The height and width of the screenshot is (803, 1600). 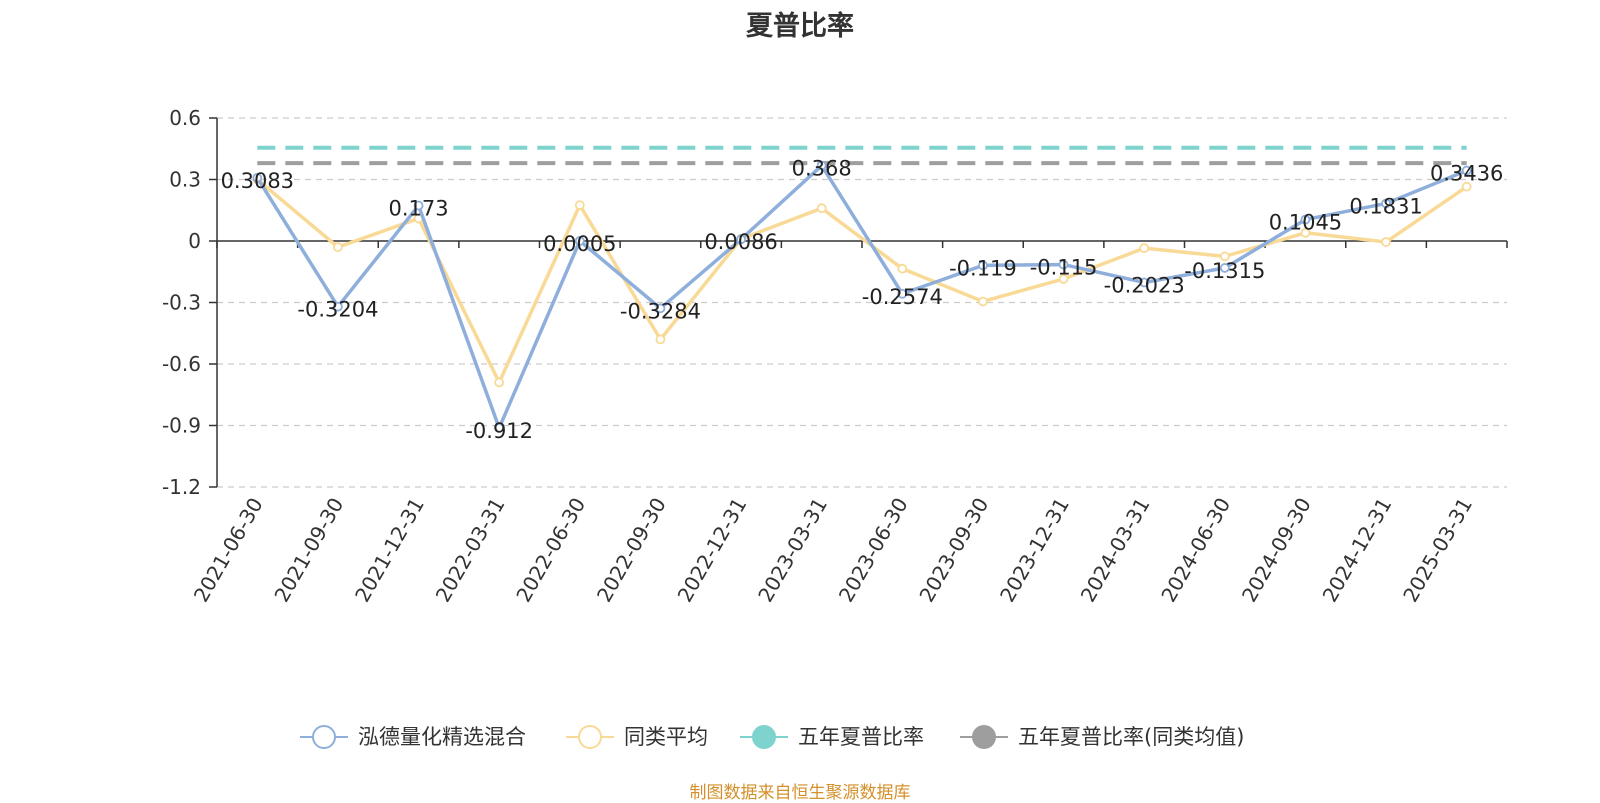 I want to click on x-tick-label: 2022-09-30, so click(x=631, y=550).